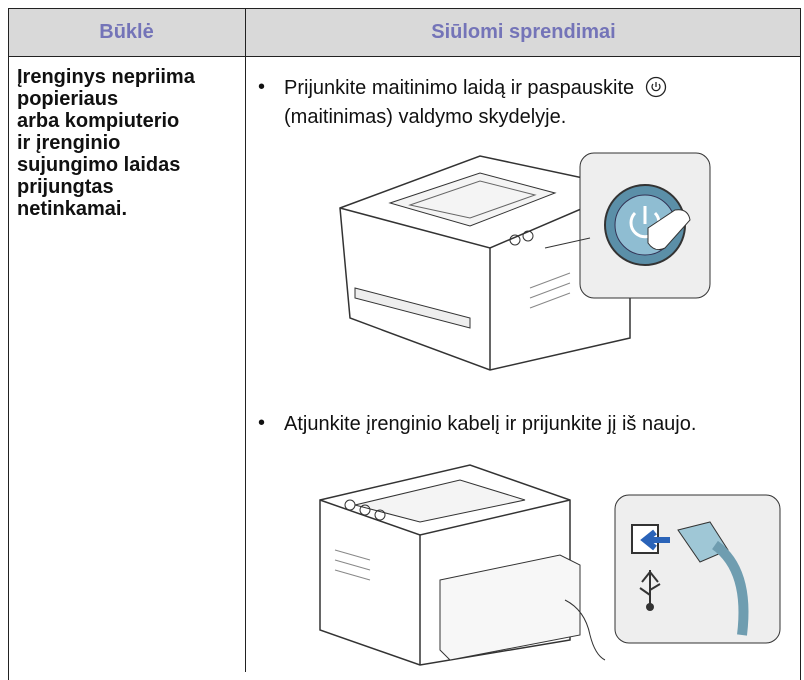 The image size is (804, 680). I want to click on header-cell: Siūlomi sprendimai, so click(523, 32).